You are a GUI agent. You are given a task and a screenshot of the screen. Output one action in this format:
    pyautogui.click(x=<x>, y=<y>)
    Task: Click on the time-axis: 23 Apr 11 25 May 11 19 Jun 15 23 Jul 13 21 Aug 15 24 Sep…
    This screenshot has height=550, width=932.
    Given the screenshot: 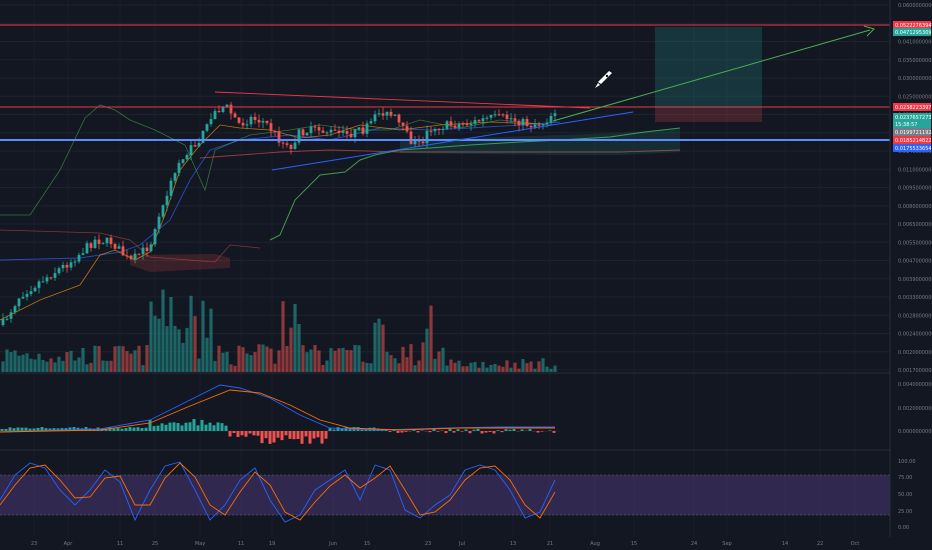 What is the action you would take?
    pyautogui.click(x=445, y=544)
    